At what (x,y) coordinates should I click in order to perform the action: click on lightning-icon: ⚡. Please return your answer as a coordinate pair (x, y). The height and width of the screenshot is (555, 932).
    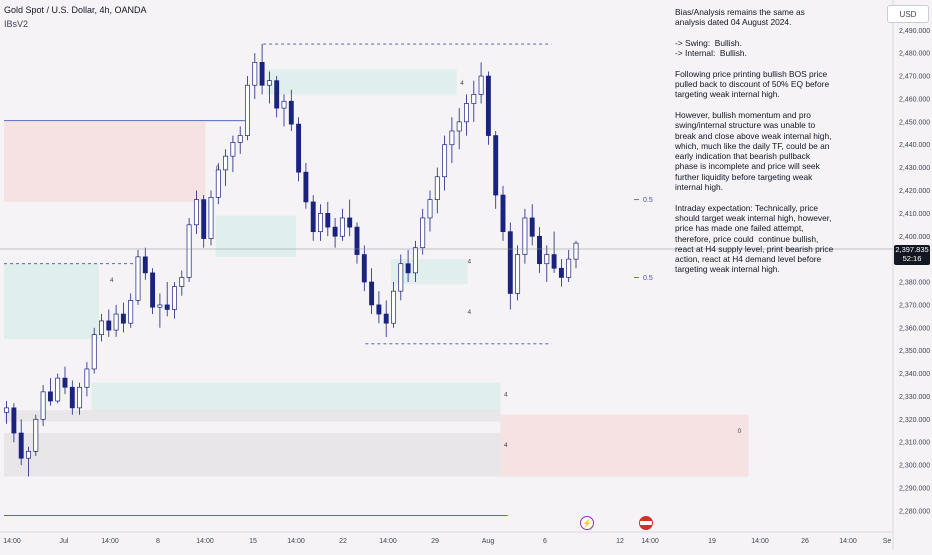
    Looking at the image, I should click on (587, 523).